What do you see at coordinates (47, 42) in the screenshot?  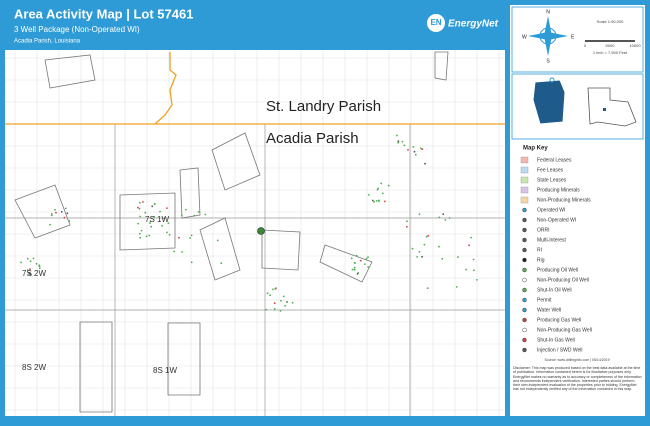 I see `location: Acadia Parish, Louisiana` at bounding box center [47, 42].